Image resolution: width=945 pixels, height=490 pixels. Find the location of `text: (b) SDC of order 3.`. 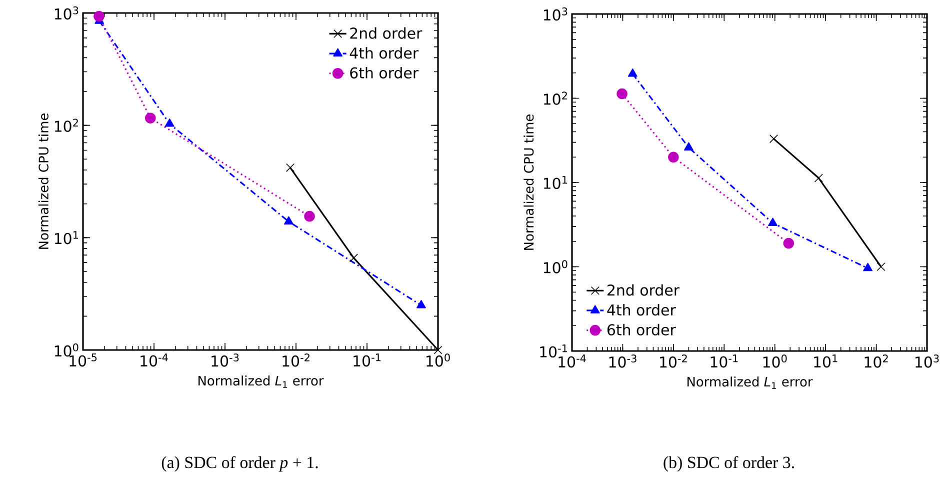

text: (b) SDC of order 3. is located at coordinates (729, 464).